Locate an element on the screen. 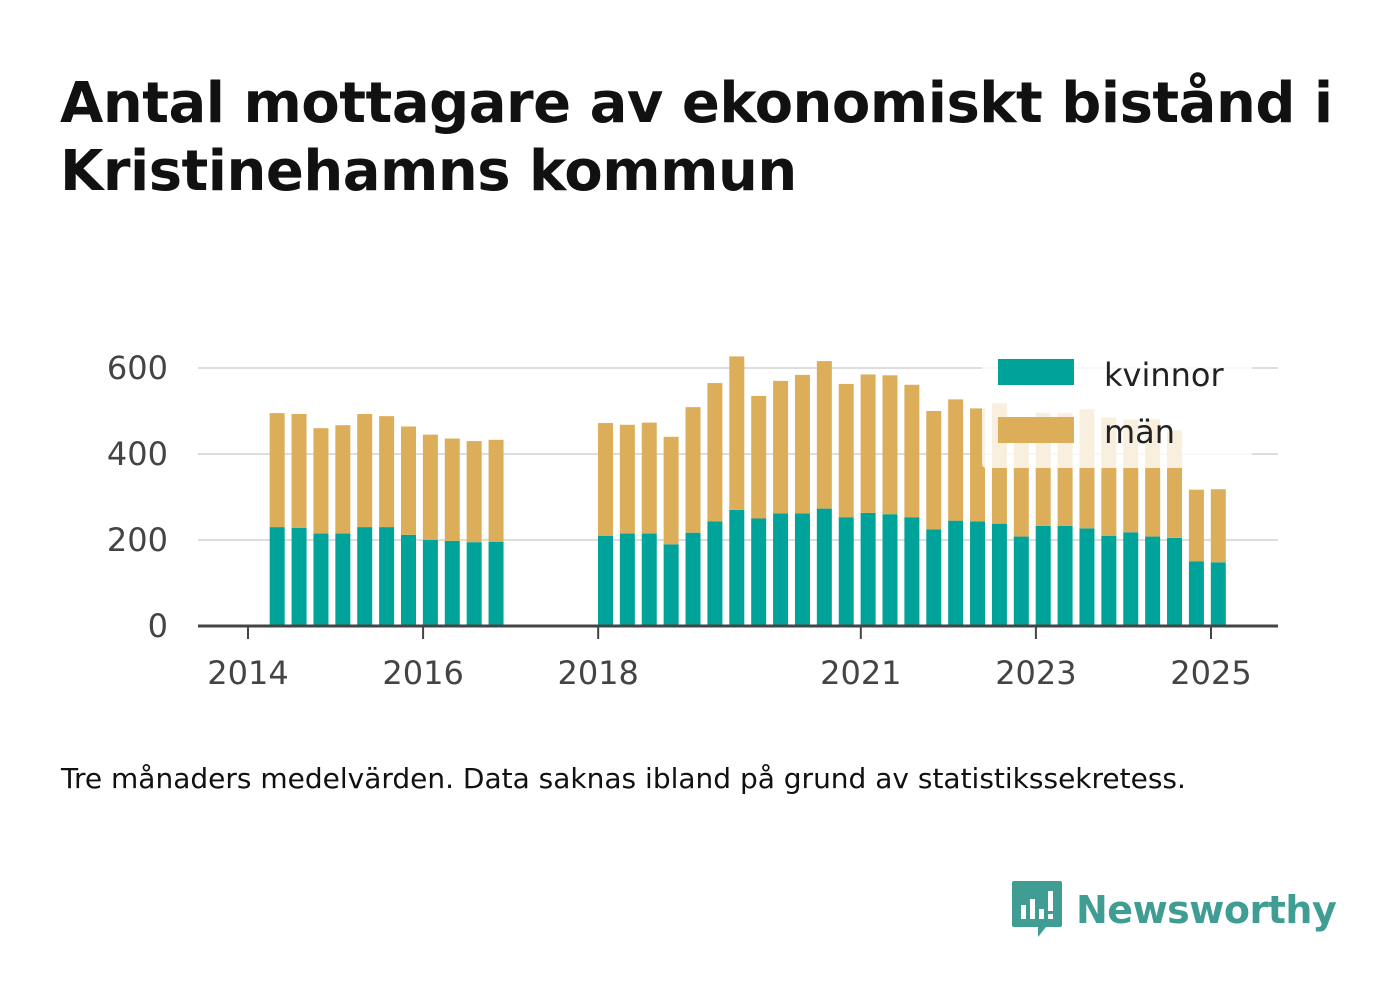 Image resolution: width=1382 pixels, height=999 pixels. y-tick-label: 600 is located at coordinates (137, 368).